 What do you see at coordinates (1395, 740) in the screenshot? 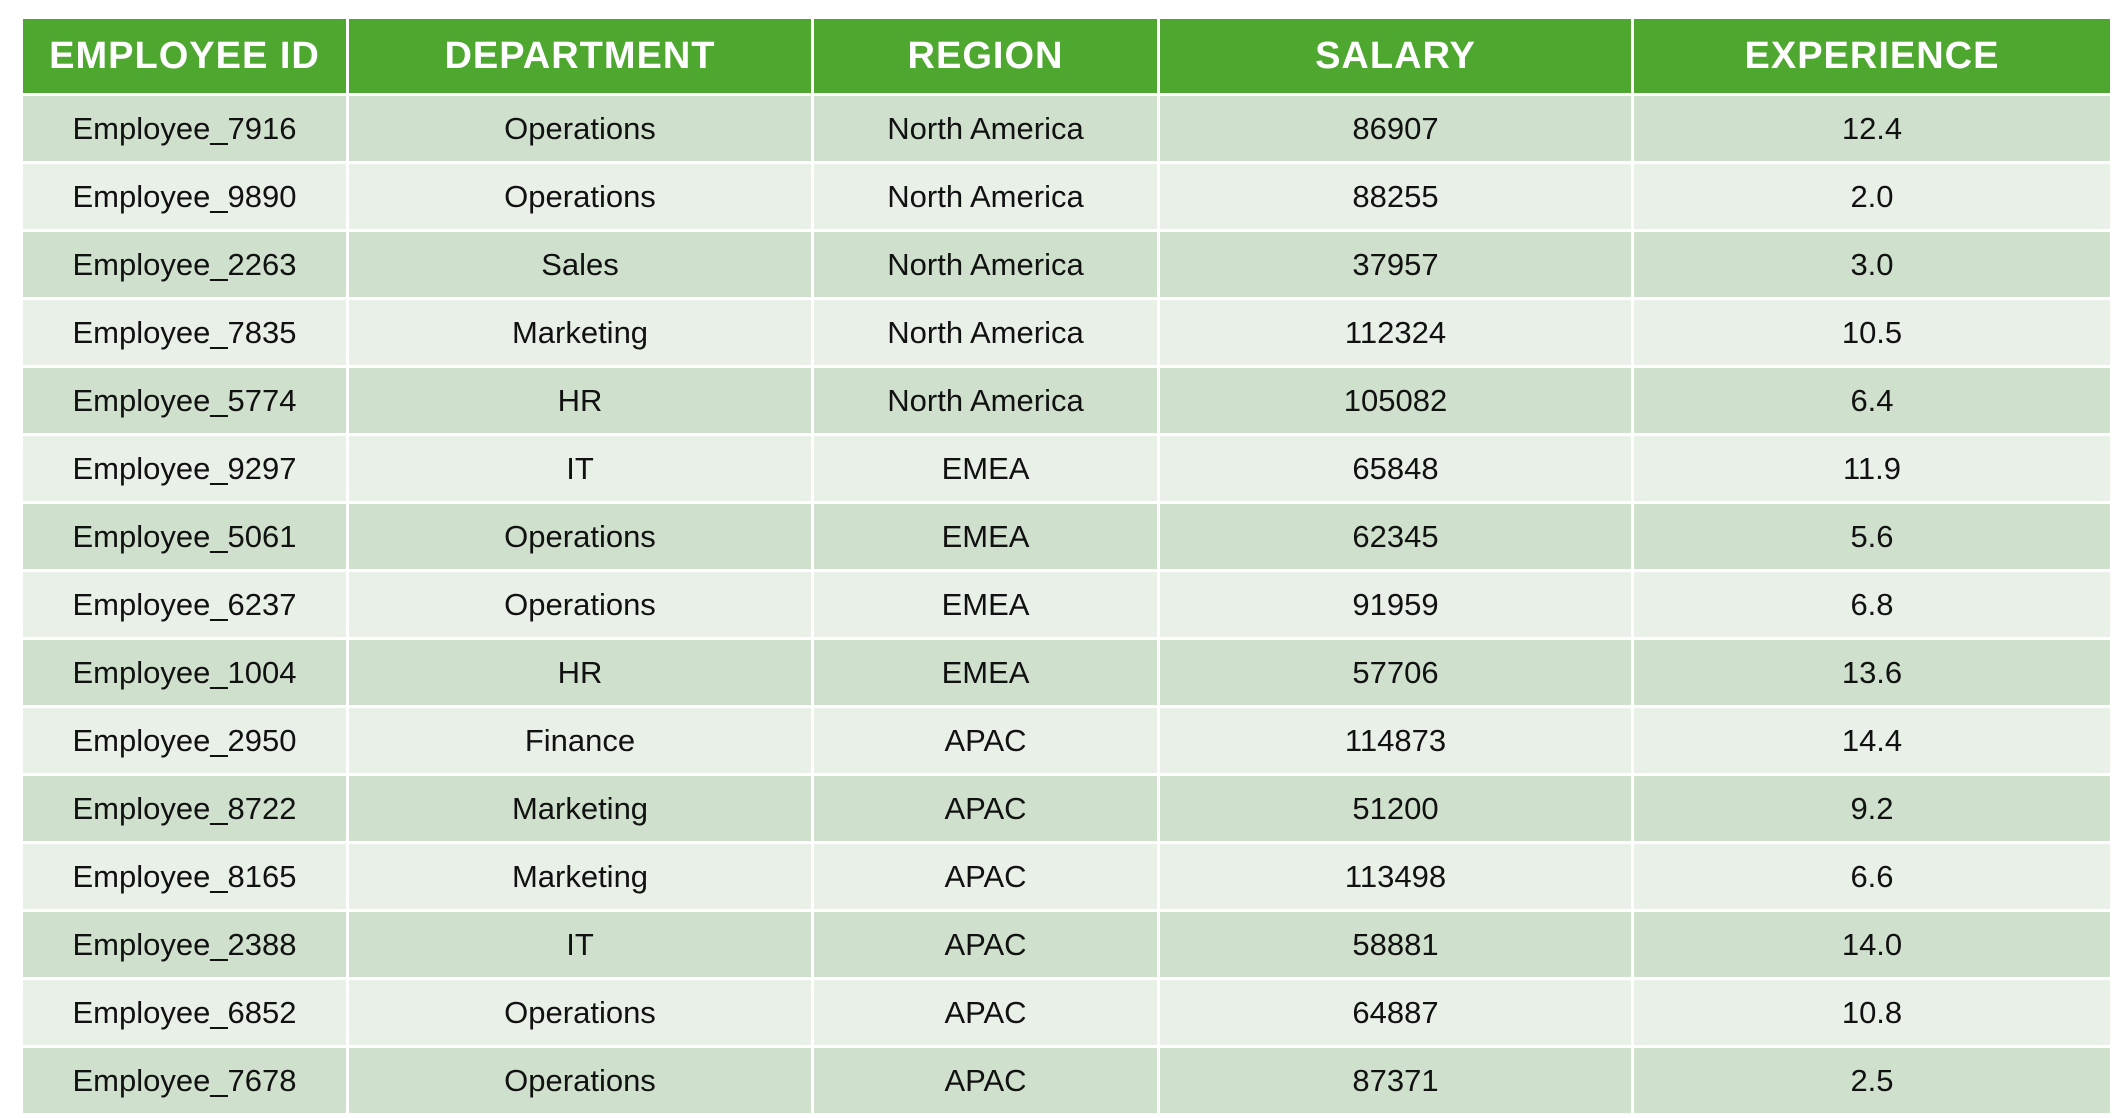
I see `cell-salary: 114873` at bounding box center [1395, 740].